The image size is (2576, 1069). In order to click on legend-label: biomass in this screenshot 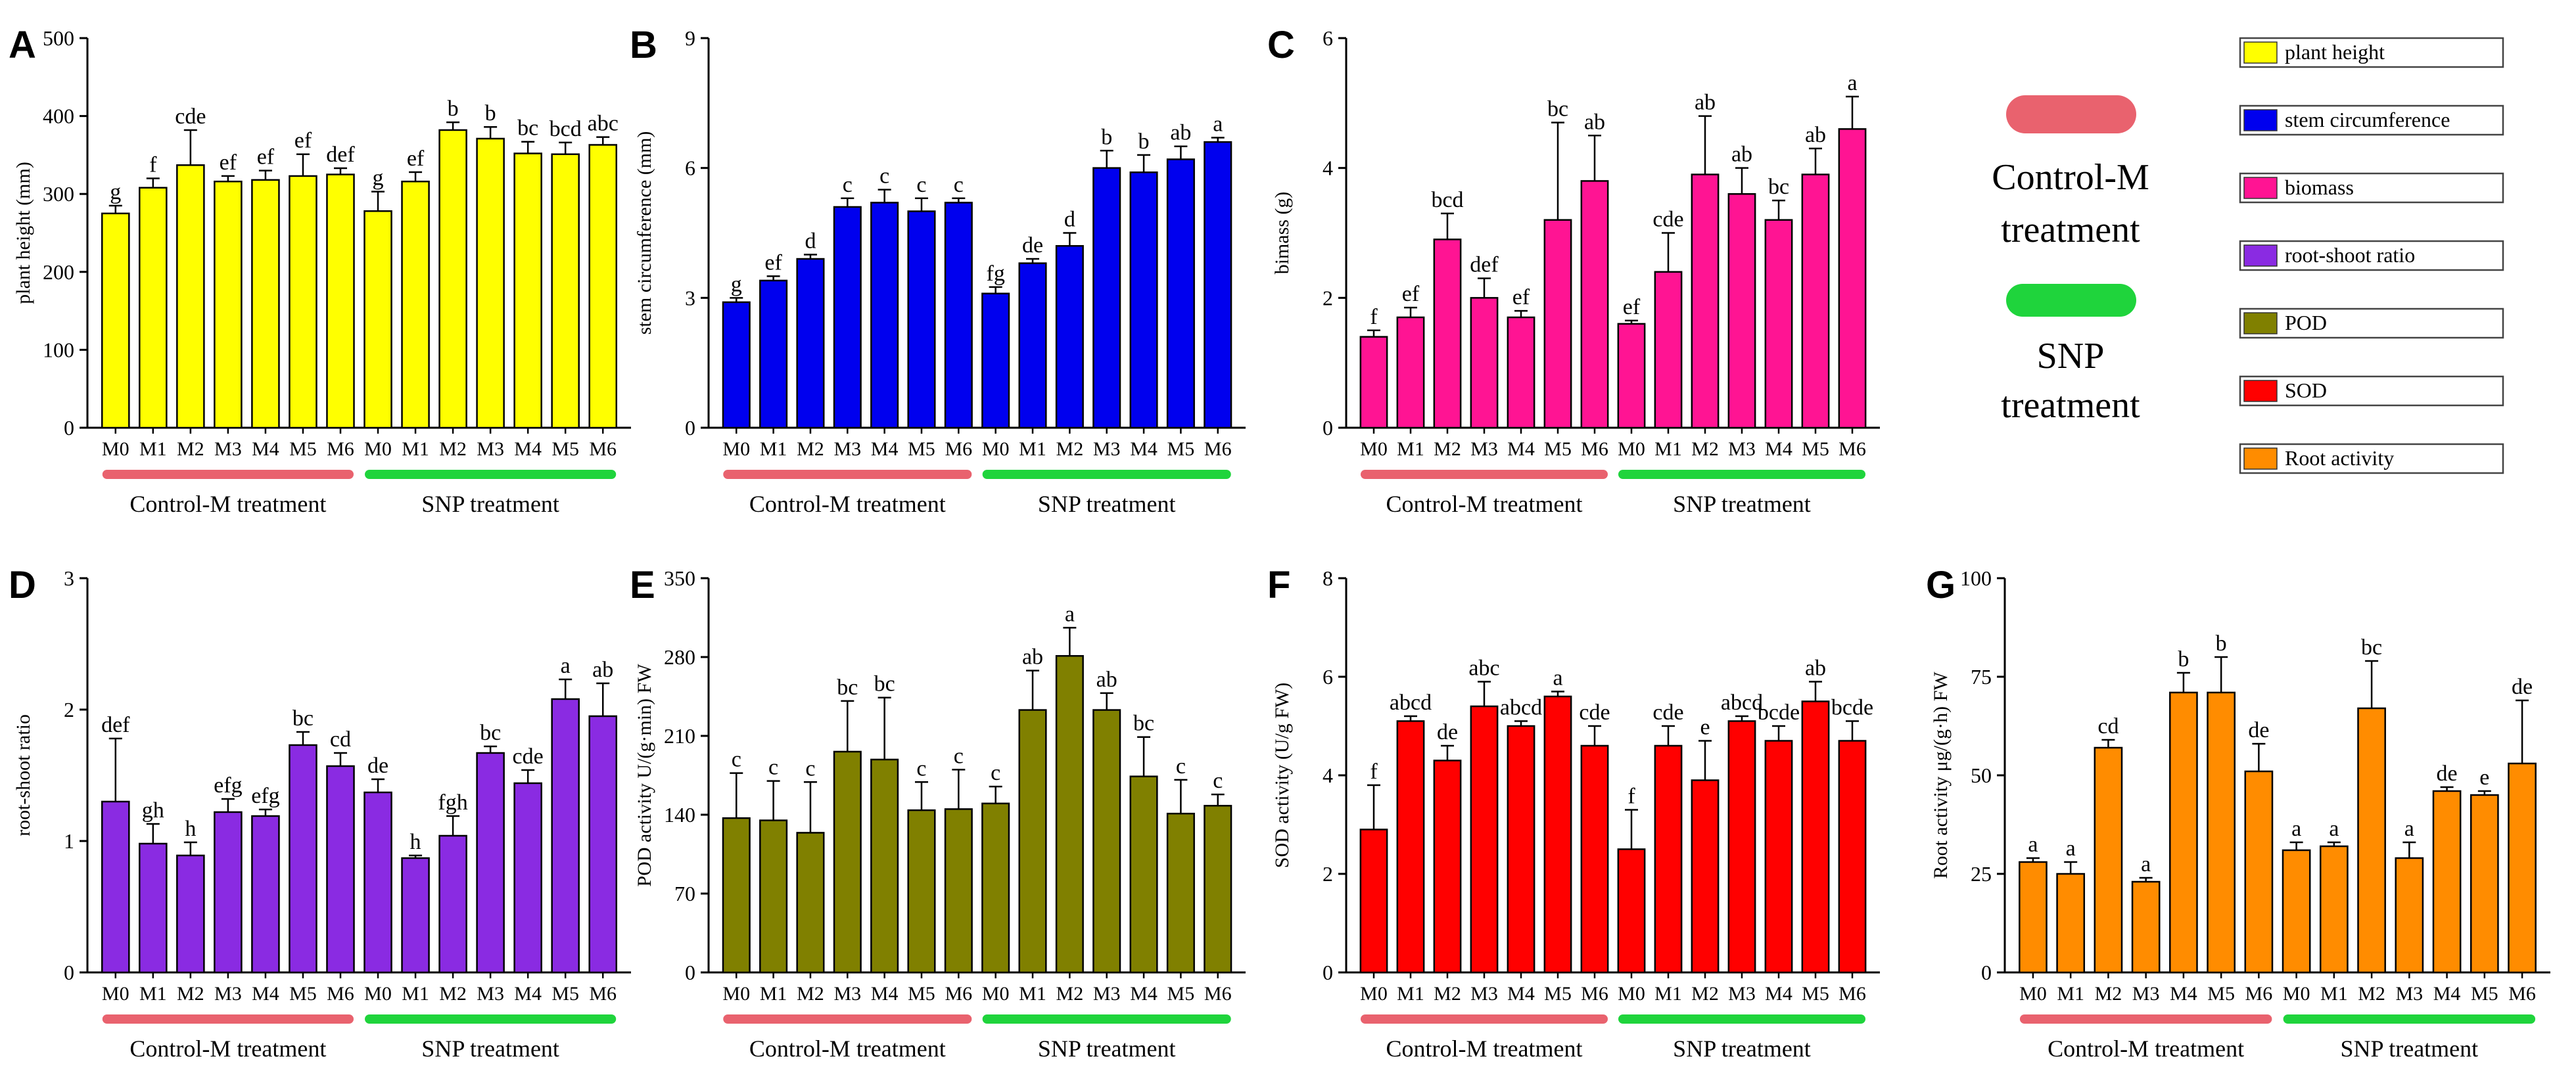, I will do `click(2319, 187)`.